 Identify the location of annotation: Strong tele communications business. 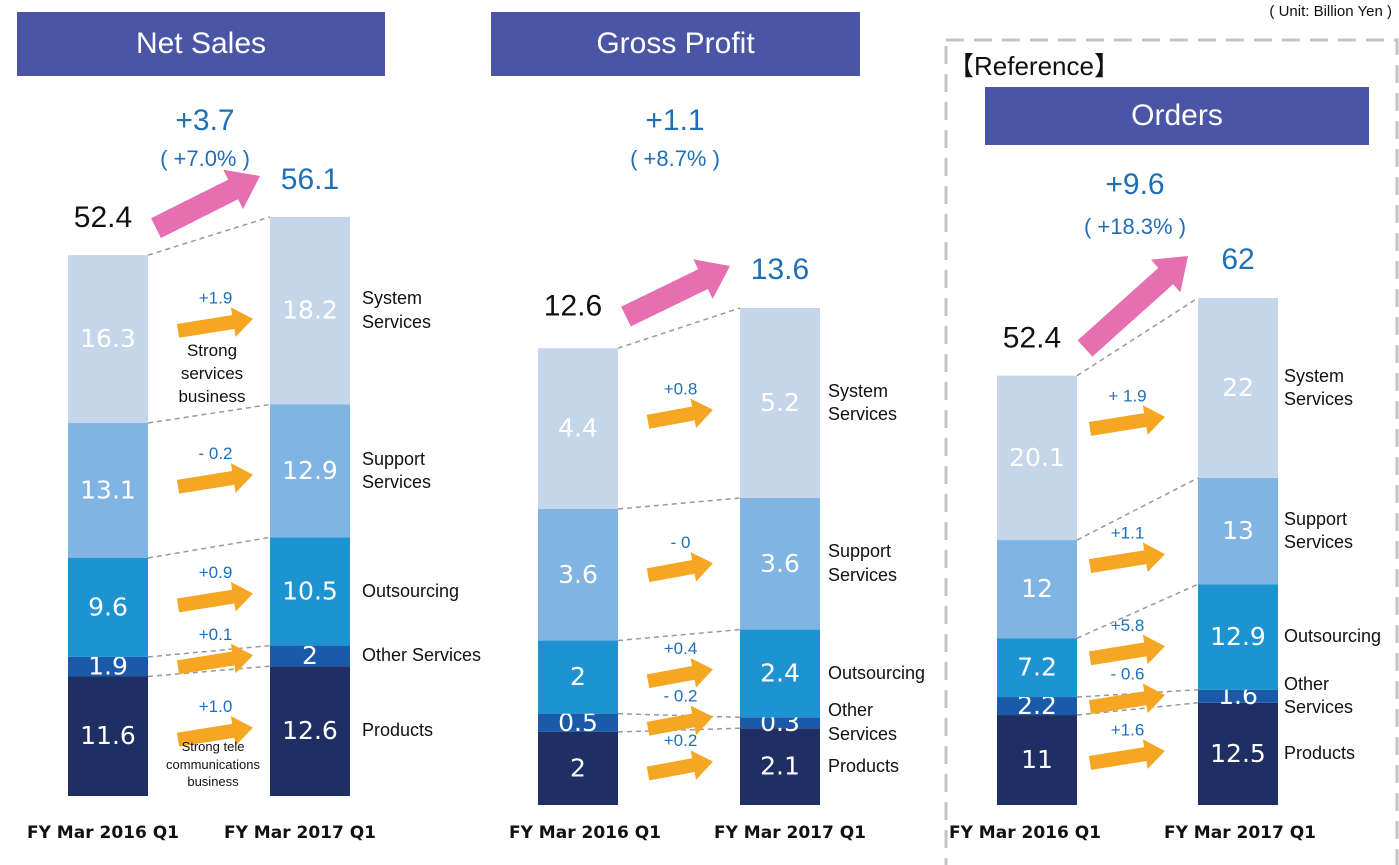
(213, 764).